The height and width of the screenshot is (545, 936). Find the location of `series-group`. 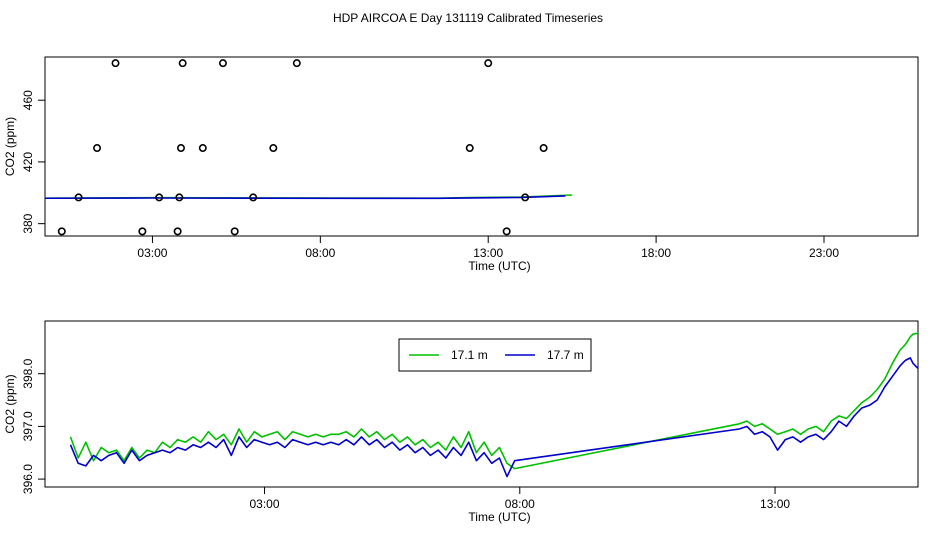

series-group is located at coordinates (309, 197).